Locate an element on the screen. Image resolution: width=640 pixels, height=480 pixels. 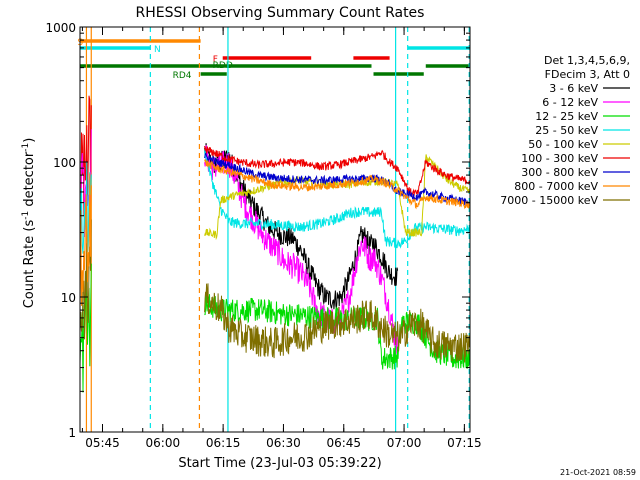
legend-entry-label: 800 - 7000 keV is located at coordinates (556, 186).